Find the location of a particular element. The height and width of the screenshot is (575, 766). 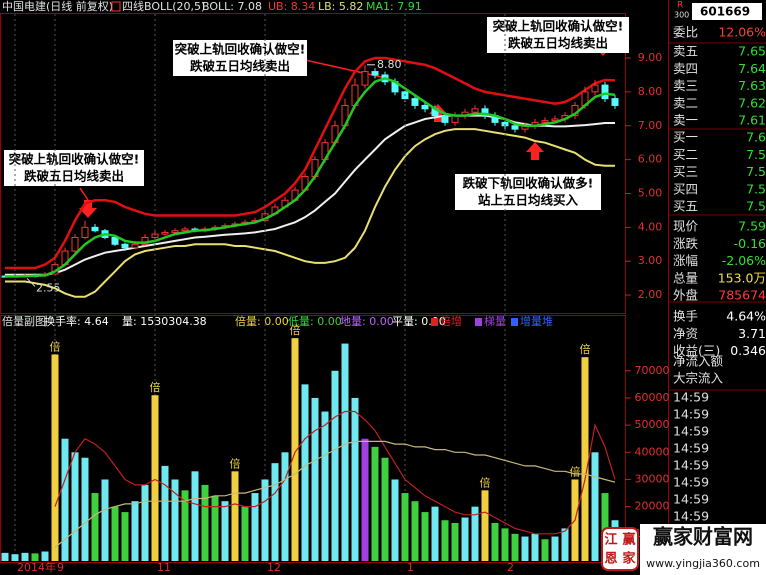

y-tick-label: 30000 is located at coordinates (652, 478).